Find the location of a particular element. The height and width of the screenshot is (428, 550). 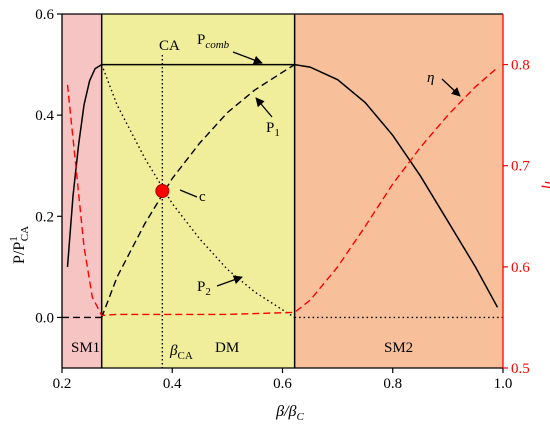

x-tick-label: 0.4 is located at coordinates (172, 384).